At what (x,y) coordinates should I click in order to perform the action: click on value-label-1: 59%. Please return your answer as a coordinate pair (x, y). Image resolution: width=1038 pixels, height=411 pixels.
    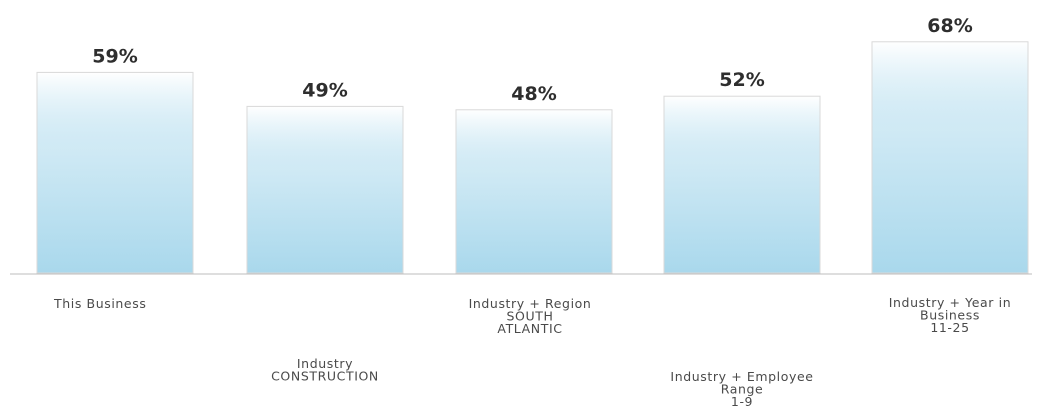
    Looking at the image, I should click on (114, 56).